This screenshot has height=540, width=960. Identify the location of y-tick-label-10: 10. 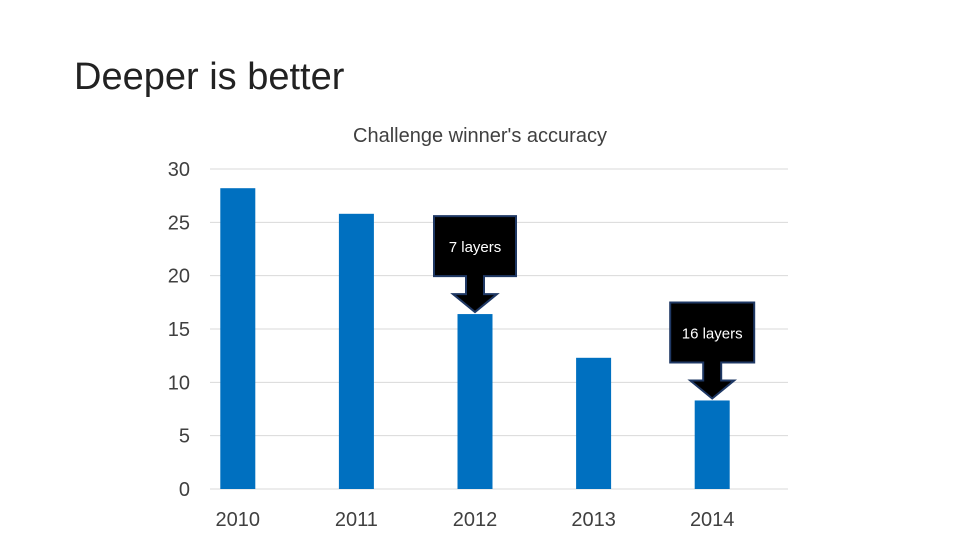
(179, 383).